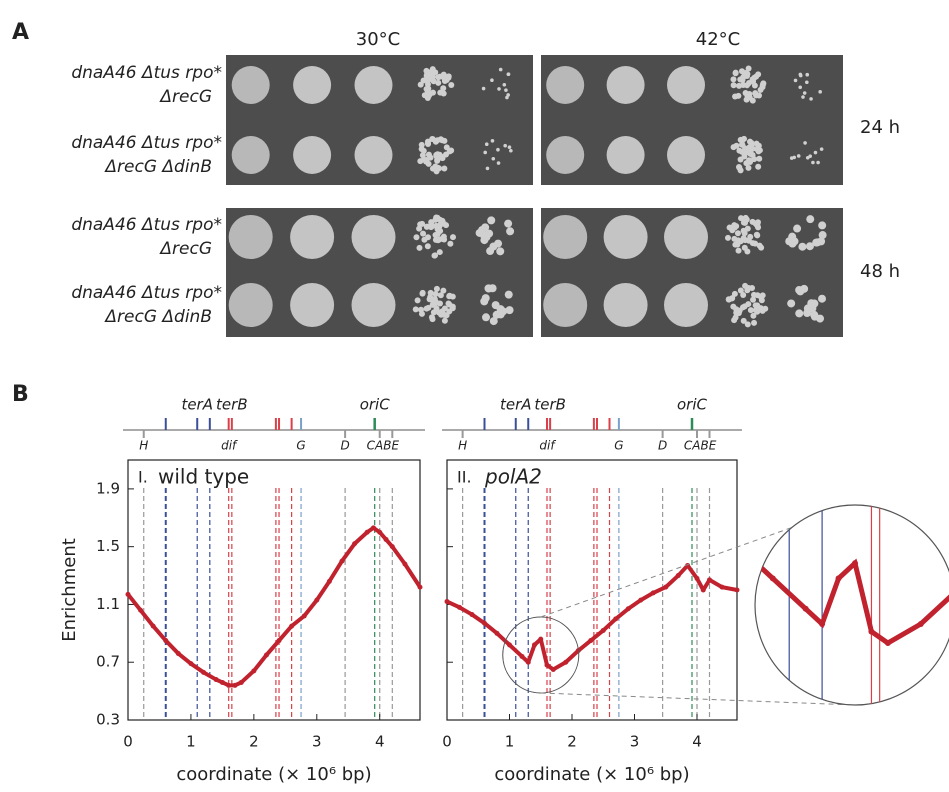  What do you see at coordinates (383, 446) in the screenshot?
I see `map-label: CABE` at bounding box center [383, 446].